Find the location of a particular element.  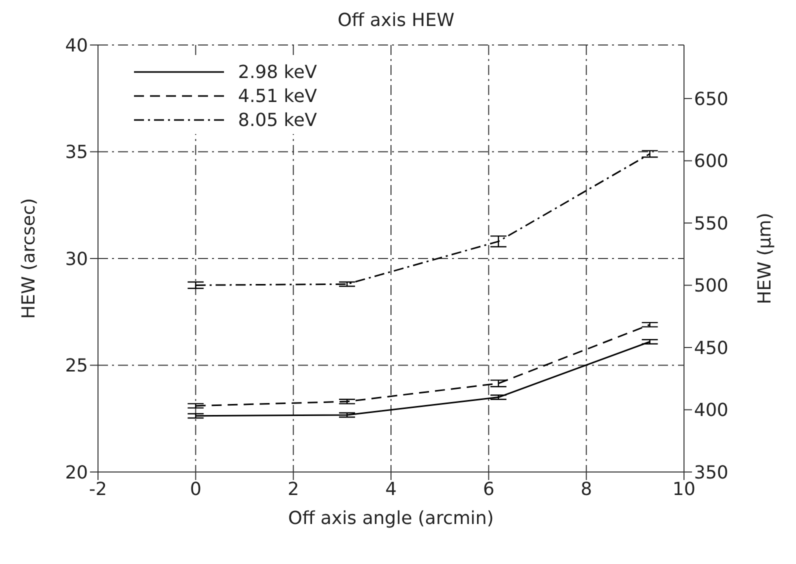

y2-tick-label: 650 is located at coordinates (711, 99).